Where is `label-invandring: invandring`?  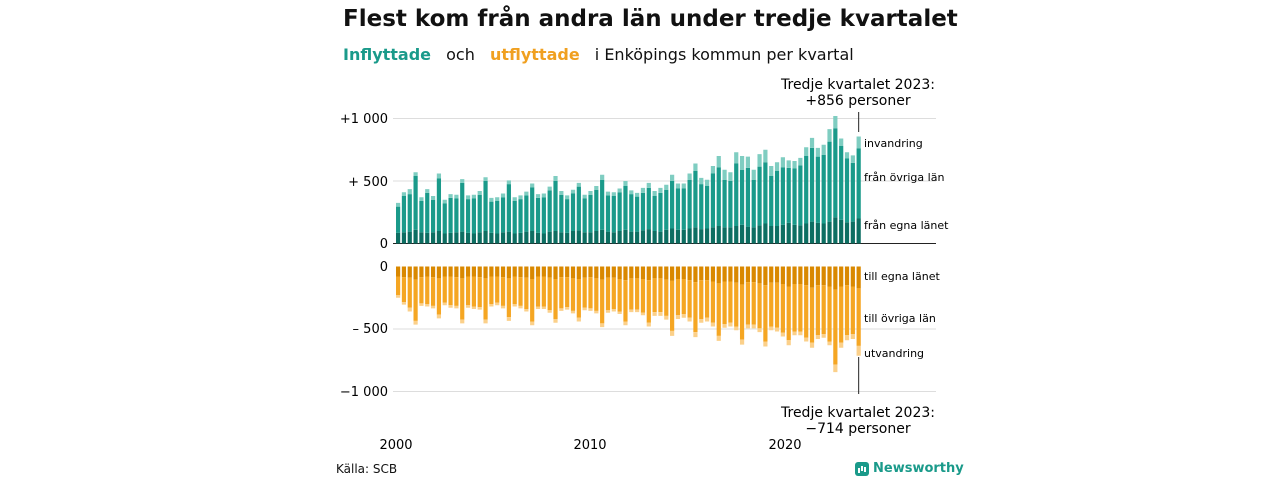
label-invandring: invandring is located at coordinates (893, 143).